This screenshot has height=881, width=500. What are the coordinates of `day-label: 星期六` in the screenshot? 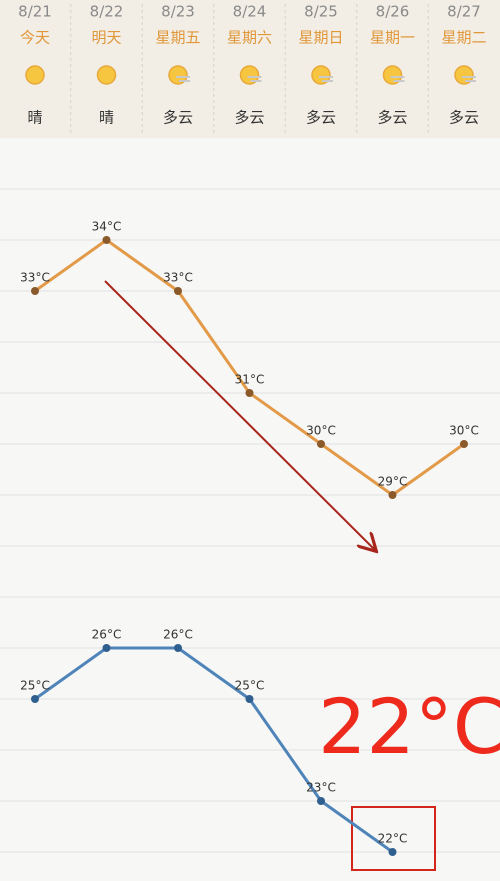 It's located at (249, 38).